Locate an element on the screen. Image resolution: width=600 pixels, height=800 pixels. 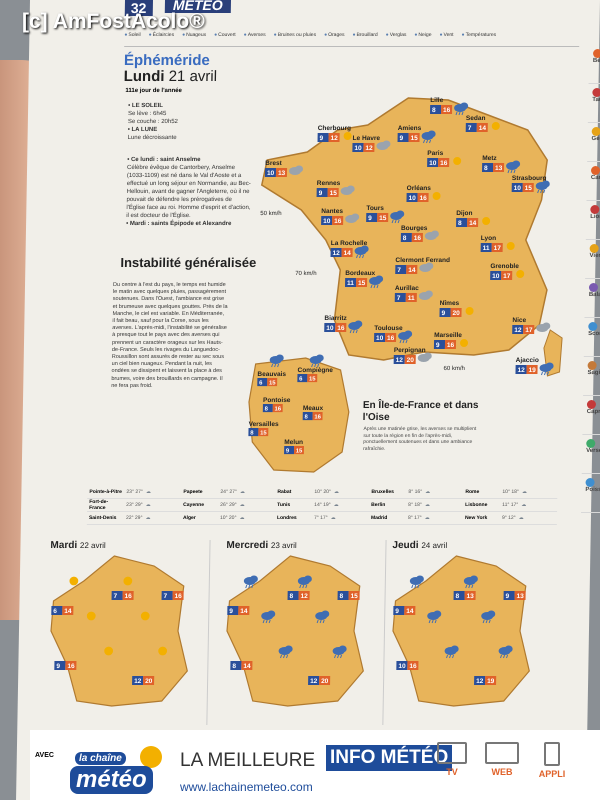
forecast-map: 9 14 8 13 9 13 10 16 12 19 is located at coordinates (461, 631).